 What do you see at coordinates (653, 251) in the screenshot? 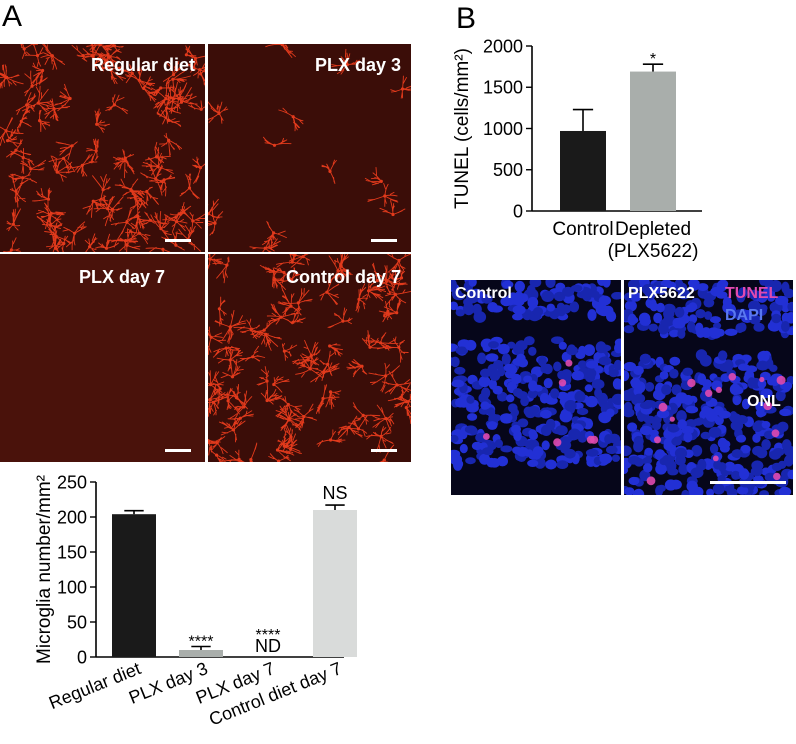
I see `category-label: (PLX5622)` at bounding box center [653, 251].